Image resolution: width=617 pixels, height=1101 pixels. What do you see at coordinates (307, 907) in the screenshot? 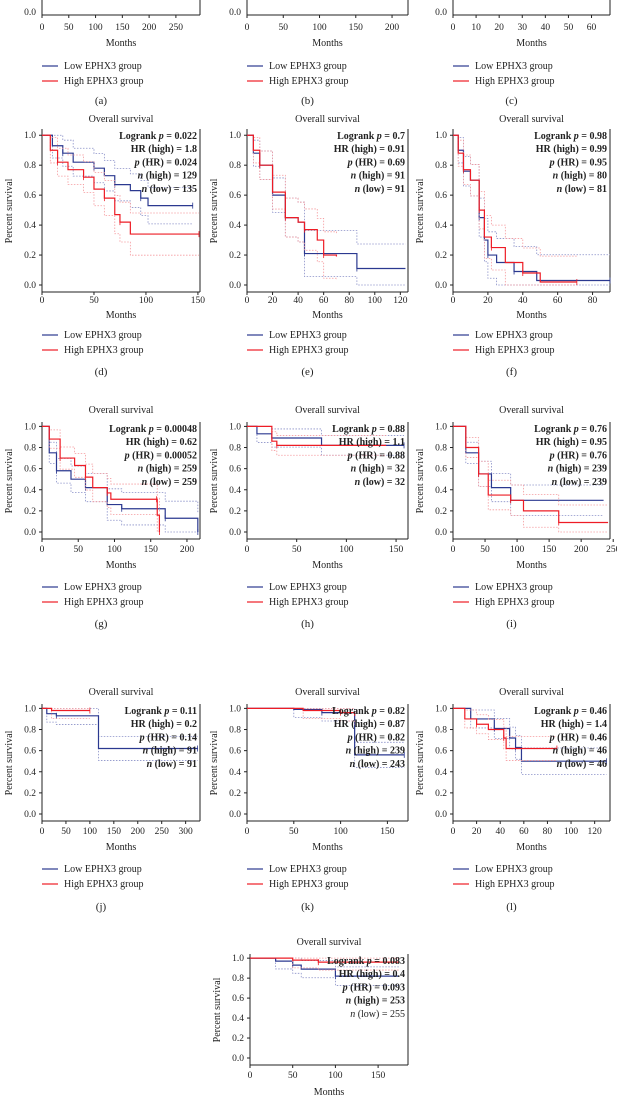
I see `panel-caption: (k)` at bounding box center [307, 907].